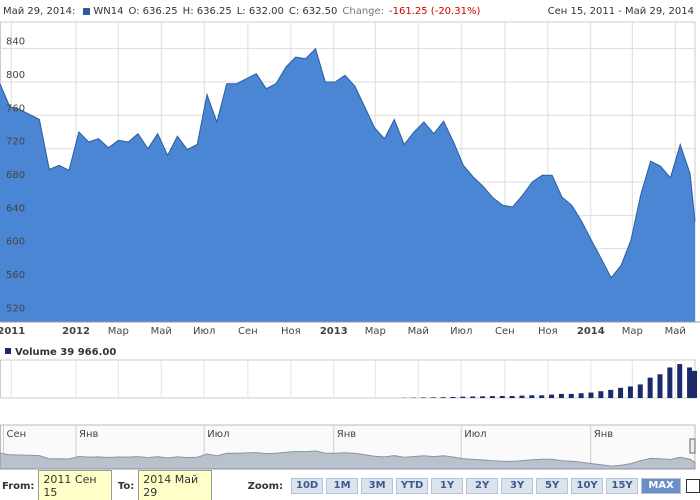  Describe the element at coordinates (76, 331) in the screenshot. I see `x-tick-label: 2012` at that location.